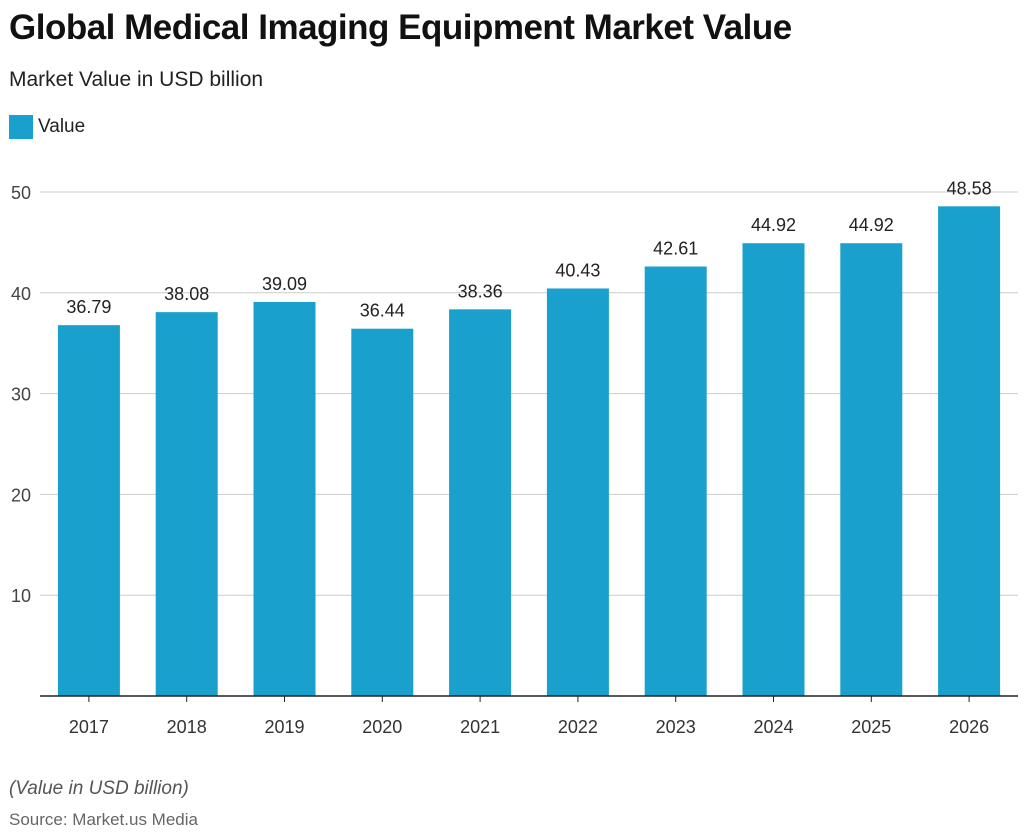 This screenshot has width=1024, height=838. I want to click on x-tick-label: 2022, so click(578, 727).